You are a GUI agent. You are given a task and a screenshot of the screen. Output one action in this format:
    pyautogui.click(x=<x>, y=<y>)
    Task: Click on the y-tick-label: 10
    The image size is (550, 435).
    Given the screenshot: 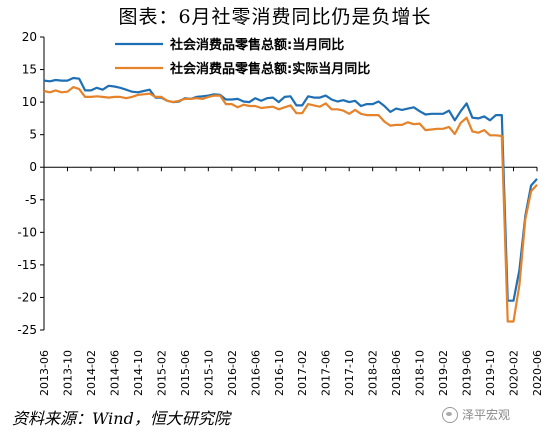 What is the action you would take?
    pyautogui.click(x=29, y=102)
    